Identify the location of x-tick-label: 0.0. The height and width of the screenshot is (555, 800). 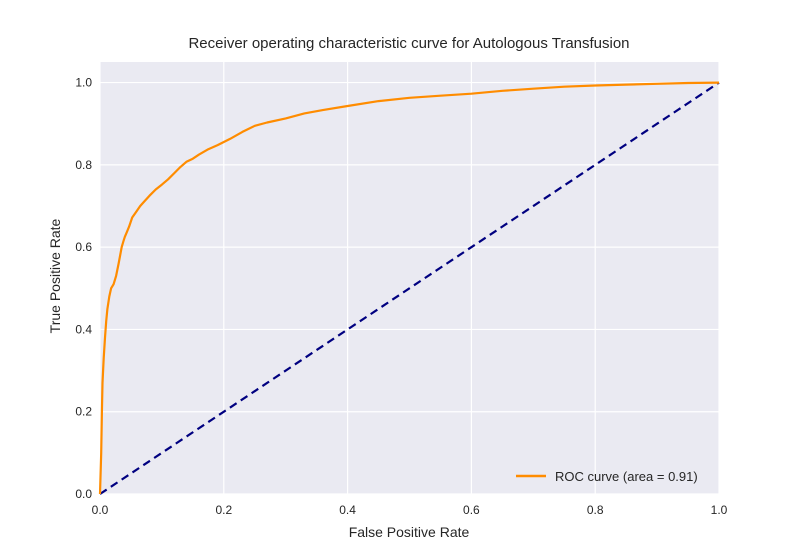
(100, 510).